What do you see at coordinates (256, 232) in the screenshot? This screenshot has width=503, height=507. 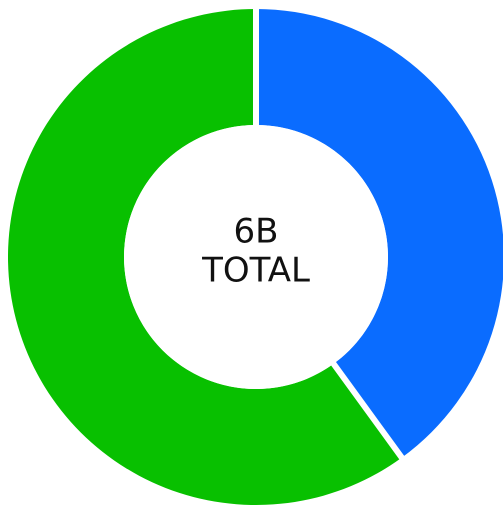 I see `center-total-value: 6B` at bounding box center [256, 232].